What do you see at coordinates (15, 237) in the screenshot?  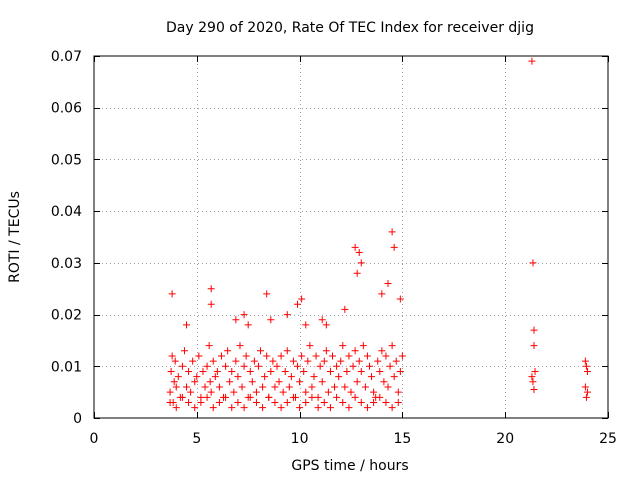 I see `y-axis-title: ROTI / TECUs` at bounding box center [15, 237].